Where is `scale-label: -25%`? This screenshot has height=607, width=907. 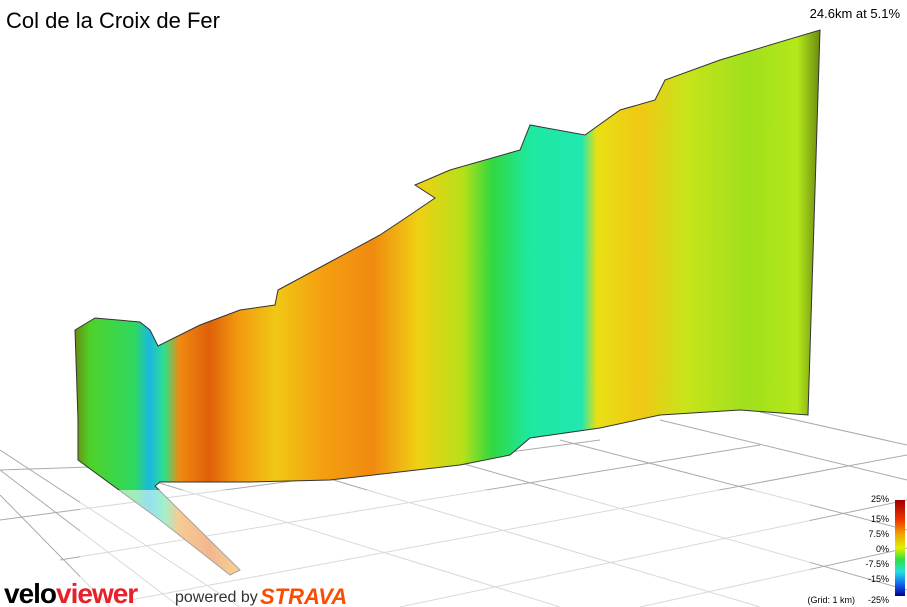 scale-label: -25% is located at coordinates (878, 600).